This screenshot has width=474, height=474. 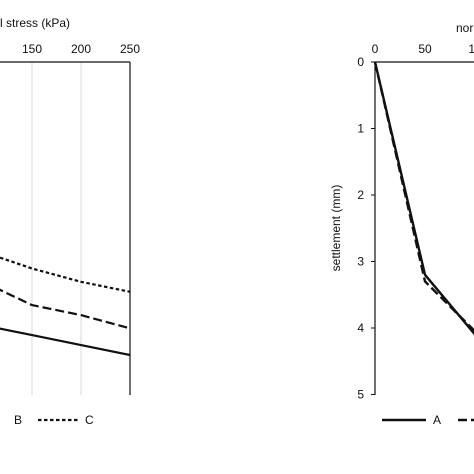 I want to click on left-legend-label-c: C, so click(x=89, y=420).